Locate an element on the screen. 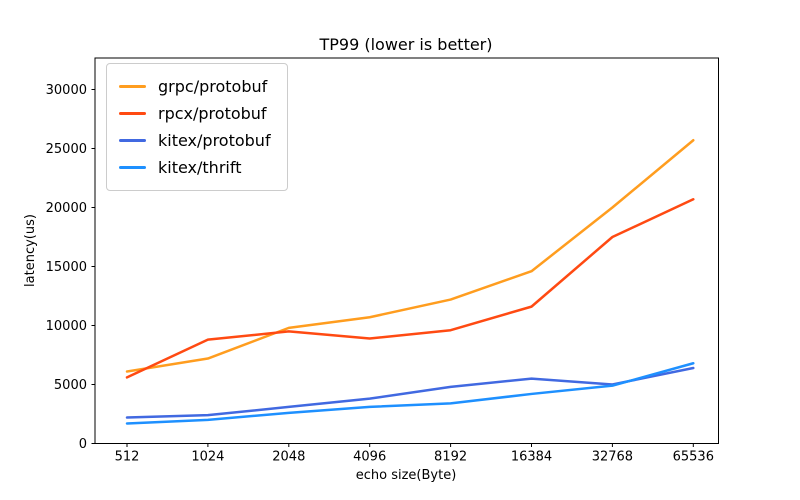 This screenshot has height=500, width=800. legend-item: kitex/thrift is located at coordinates (195, 167).